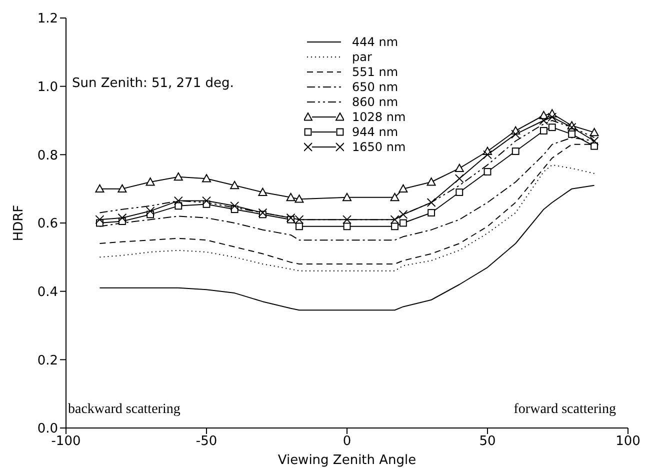 This screenshot has height=475, width=646. What do you see at coordinates (47, 292) in the screenshot?
I see `y-tick-label: 0.4` at bounding box center [47, 292].